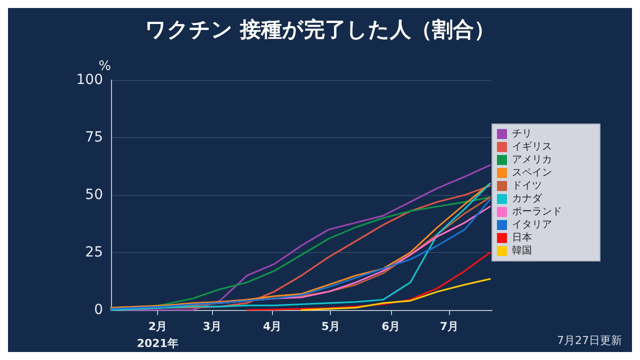  I want to click on legend-label: 日本, so click(522, 238).